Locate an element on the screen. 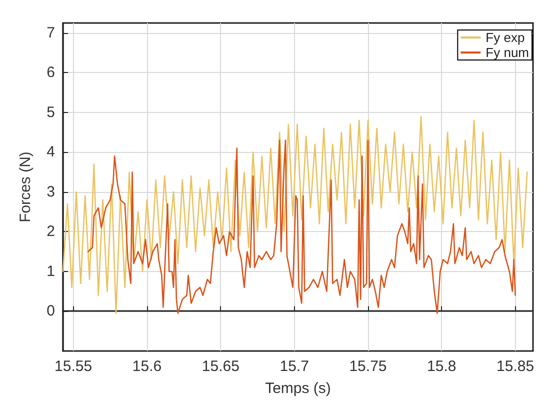 This screenshot has width=558, height=412. y-tick-label: 5 is located at coordinates (50, 112).